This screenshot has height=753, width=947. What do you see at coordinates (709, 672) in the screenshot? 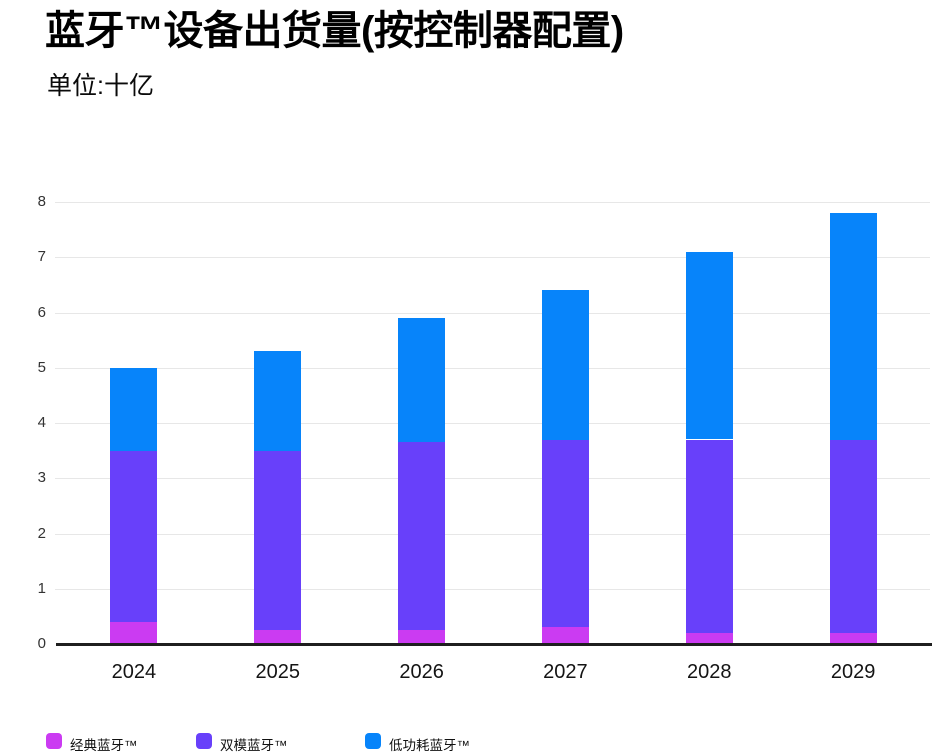
I see `x-tick-label: 2028` at bounding box center [709, 672].